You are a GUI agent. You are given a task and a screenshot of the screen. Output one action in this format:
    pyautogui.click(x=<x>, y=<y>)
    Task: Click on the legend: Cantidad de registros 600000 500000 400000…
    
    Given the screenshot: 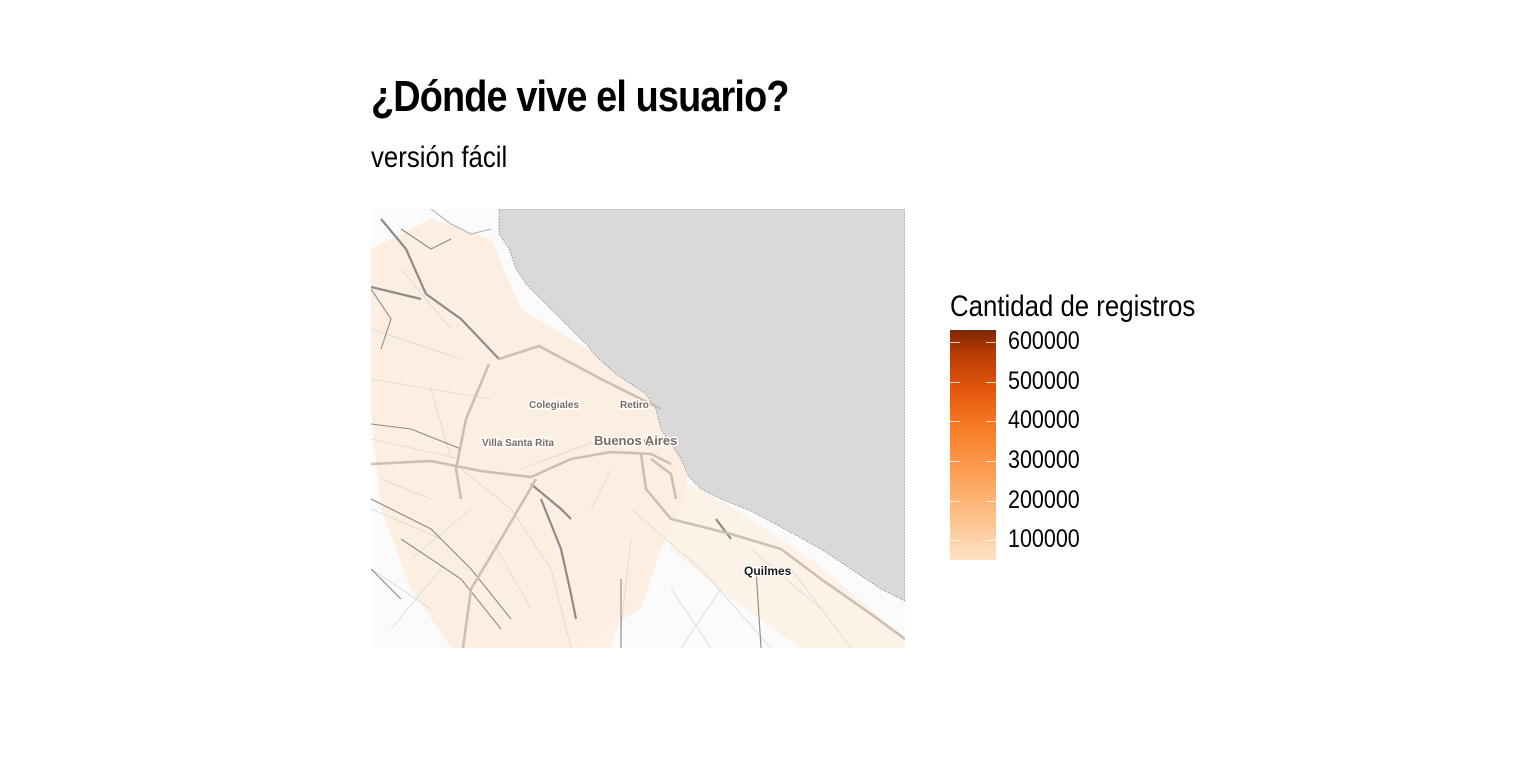 What is the action you would take?
    pyautogui.click(x=1100, y=430)
    